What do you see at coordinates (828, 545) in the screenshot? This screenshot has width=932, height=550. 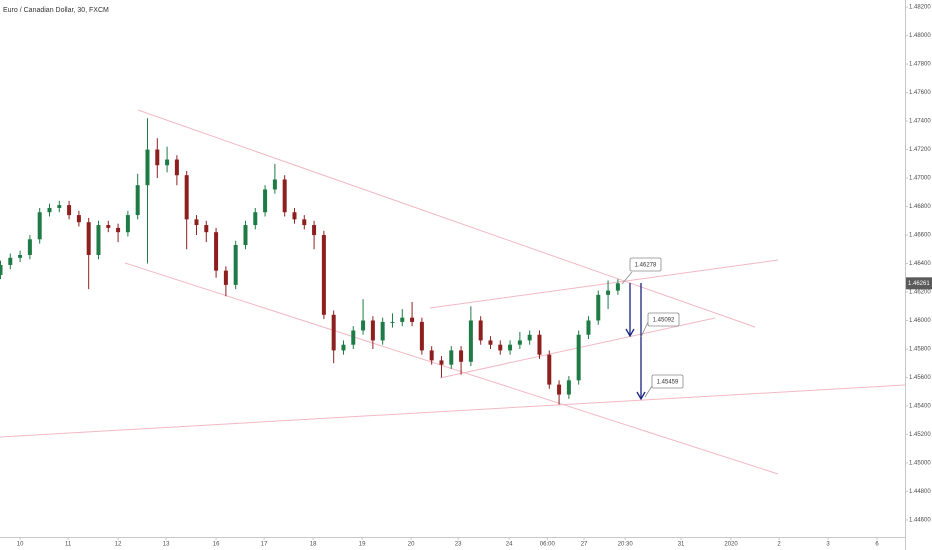 I see `x-tick-label: 3` at bounding box center [828, 545].